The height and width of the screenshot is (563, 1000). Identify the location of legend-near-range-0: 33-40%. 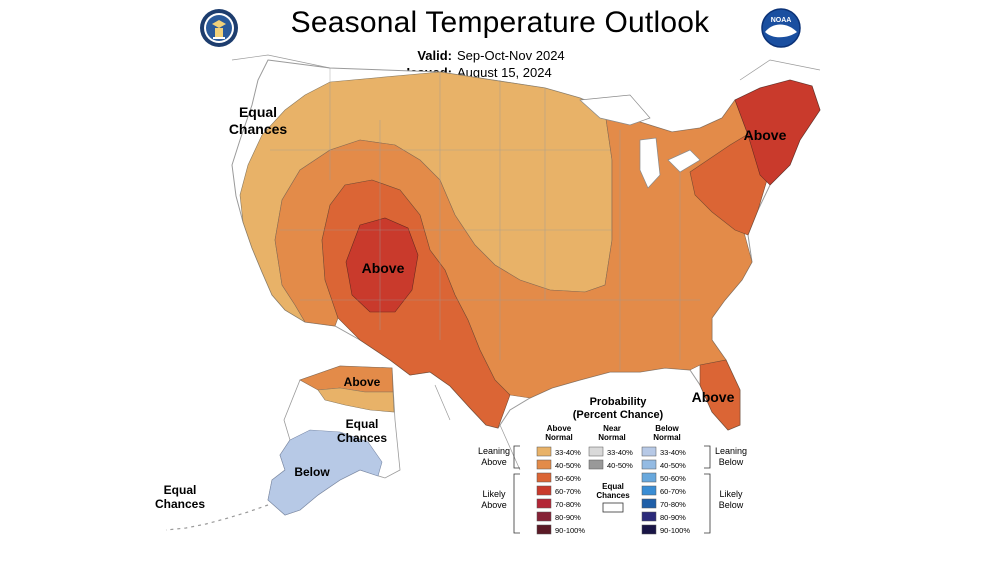
(620, 452).